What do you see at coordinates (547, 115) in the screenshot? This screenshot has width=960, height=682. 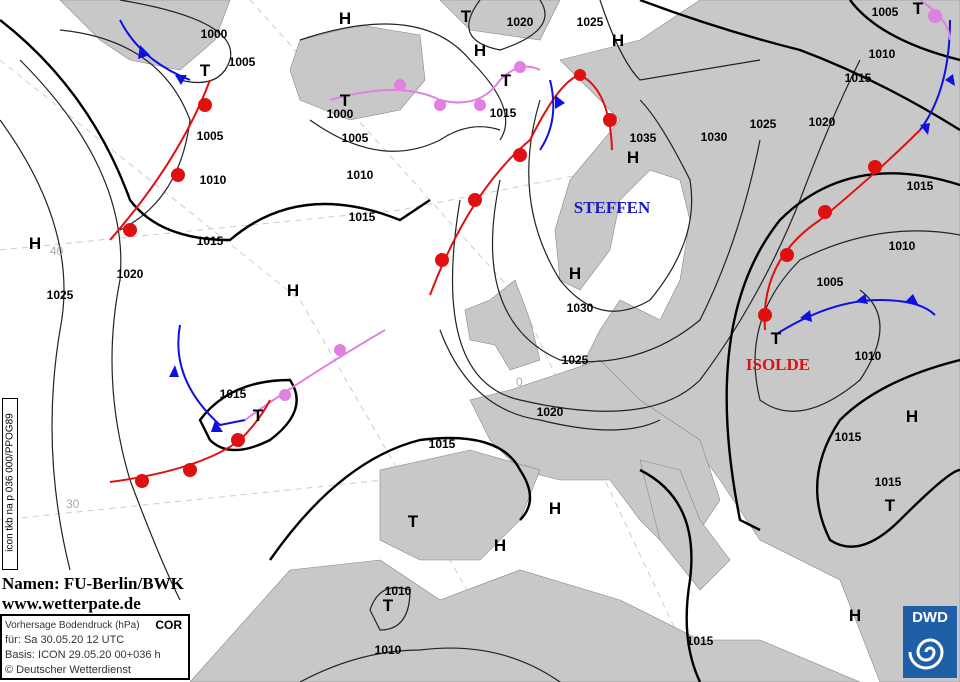 I see `cold-front-norway` at bounding box center [547, 115].